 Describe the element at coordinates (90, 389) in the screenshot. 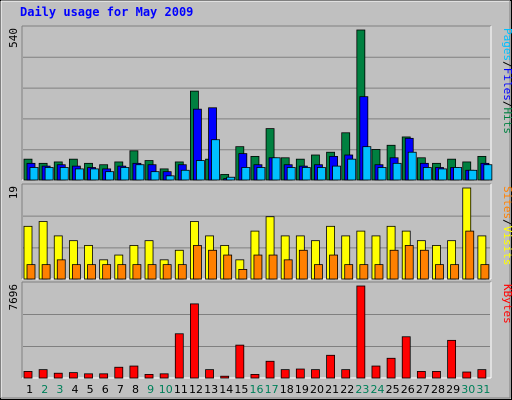

I see `x-tick-label: 5` at that location.